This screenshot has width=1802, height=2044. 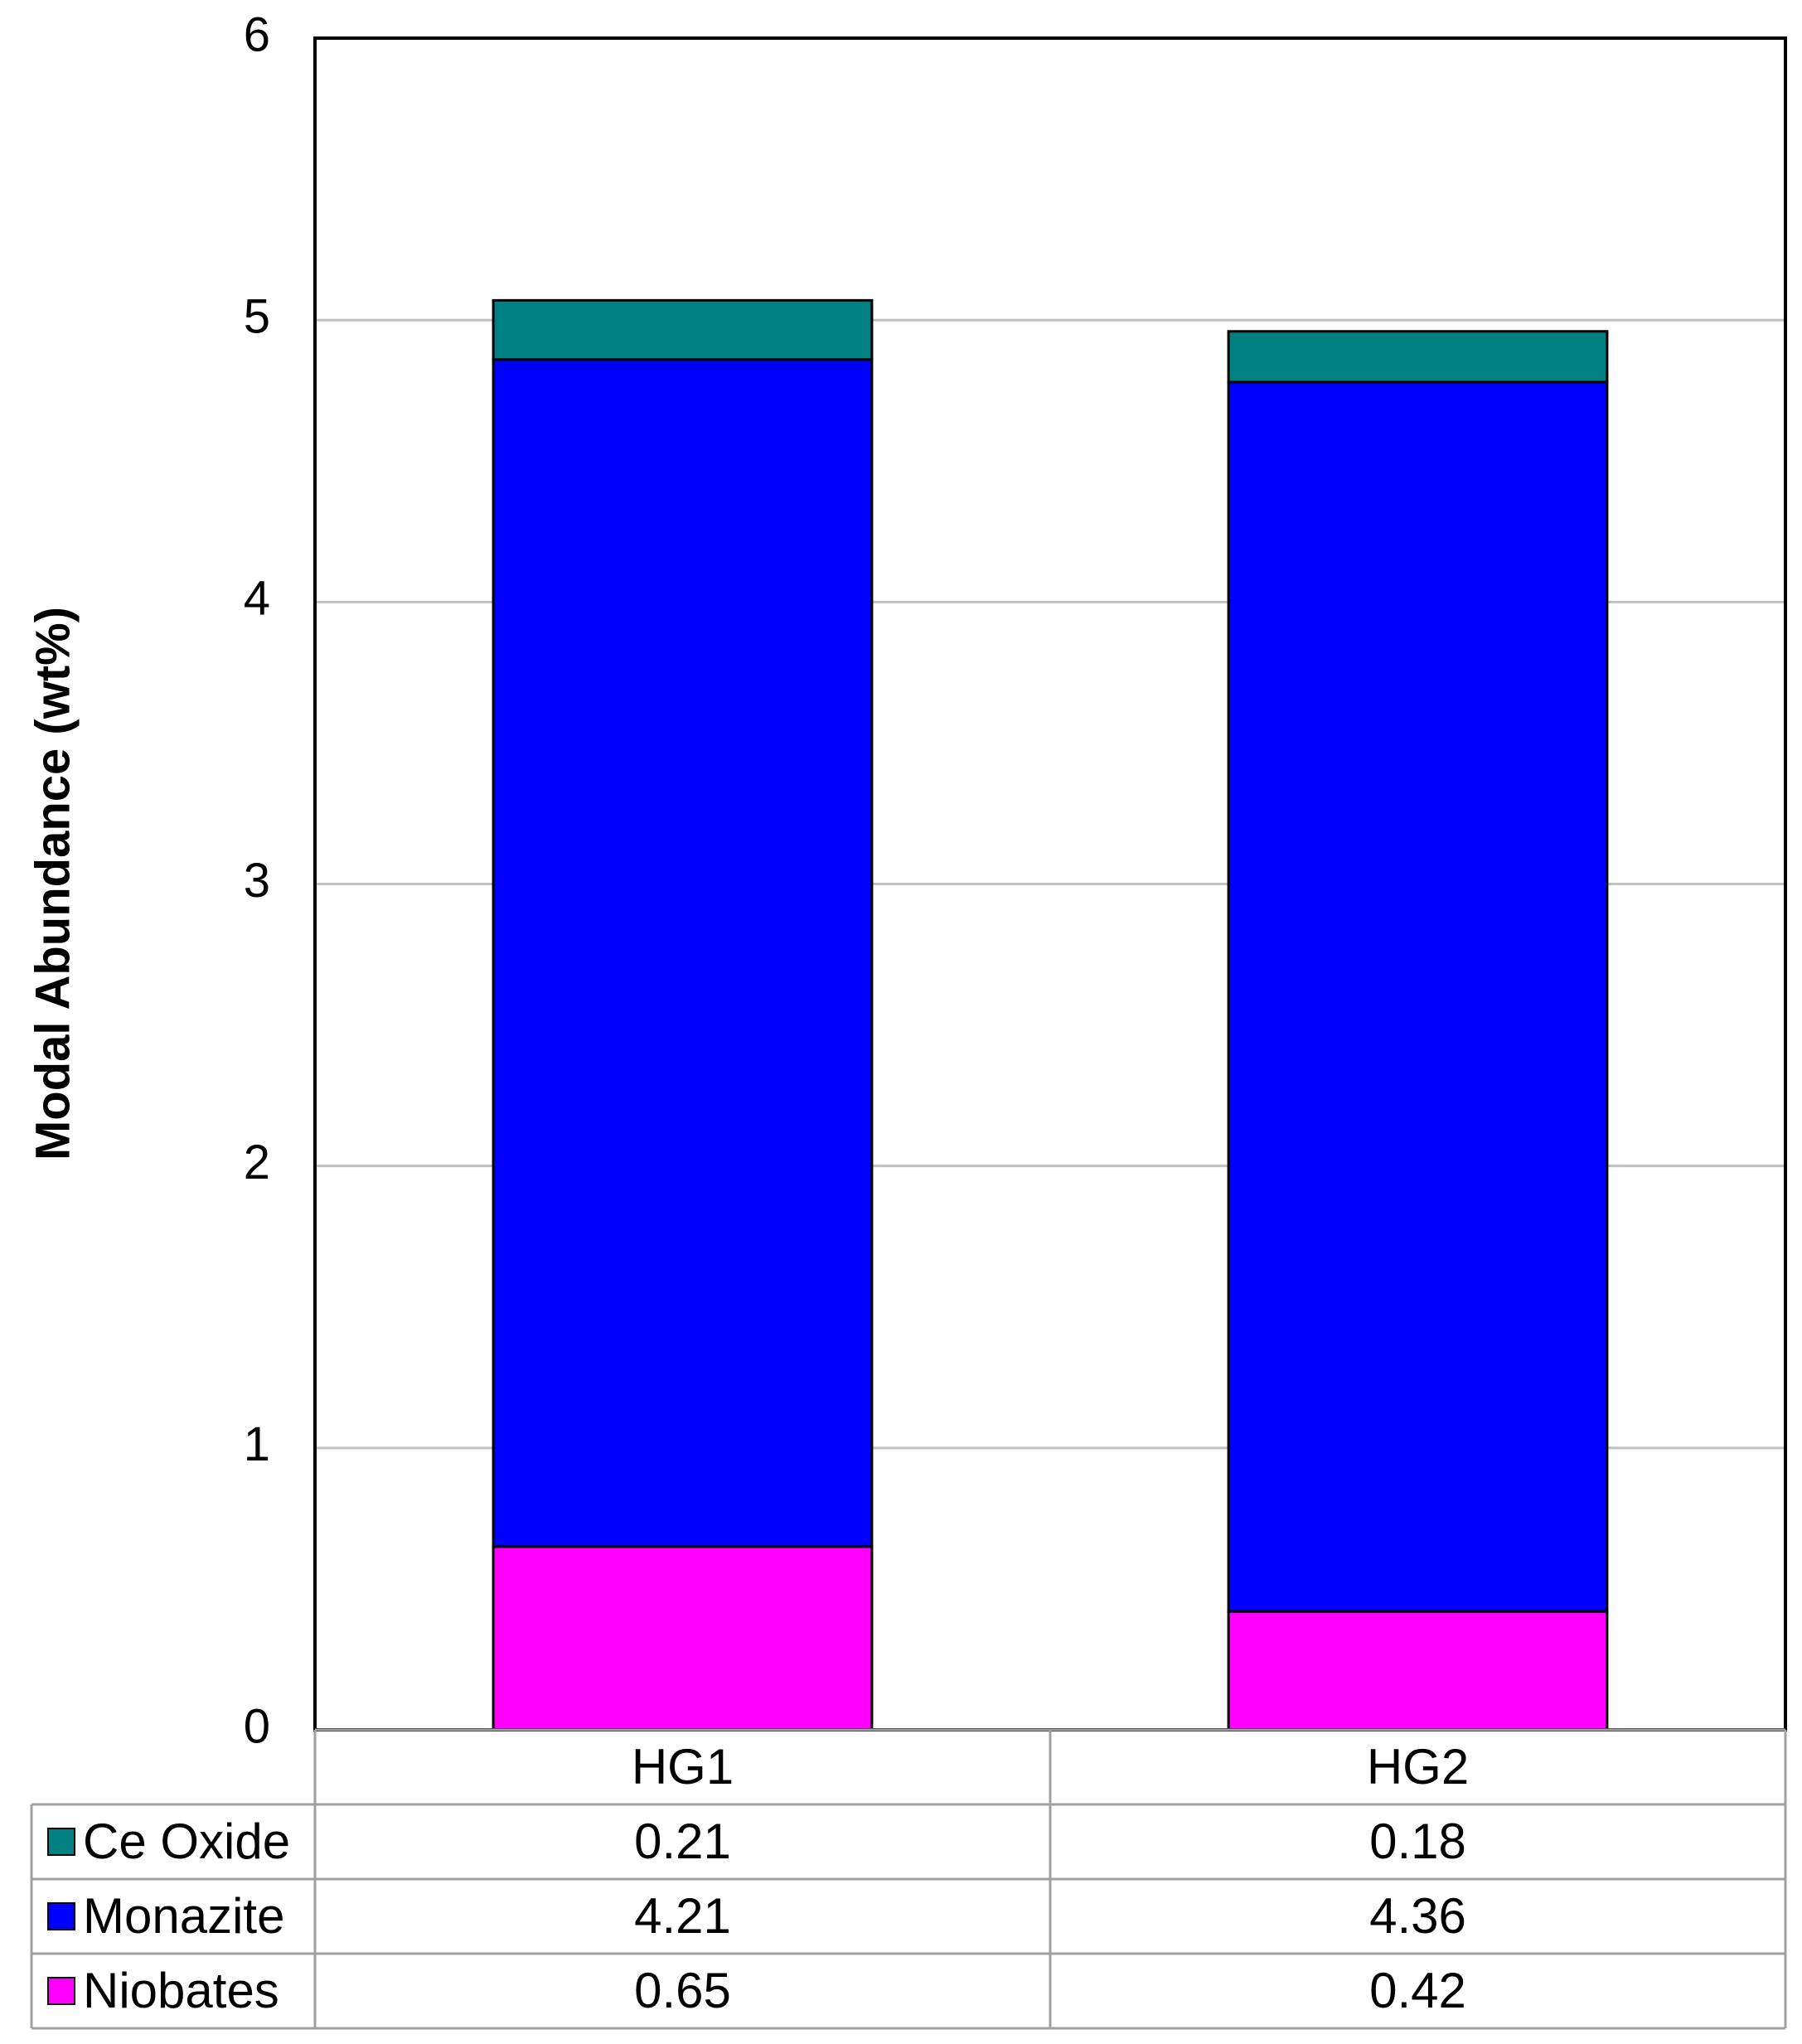 What do you see at coordinates (257, 599) in the screenshot?
I see `y-tick-label: 4` at bounding box center [257, 599].